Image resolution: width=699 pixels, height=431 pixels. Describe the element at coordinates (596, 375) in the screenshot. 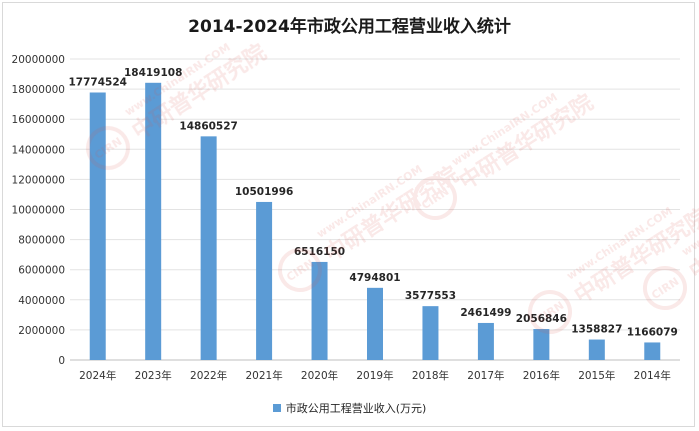

I see `x-tick-label: 2015年` at that location.